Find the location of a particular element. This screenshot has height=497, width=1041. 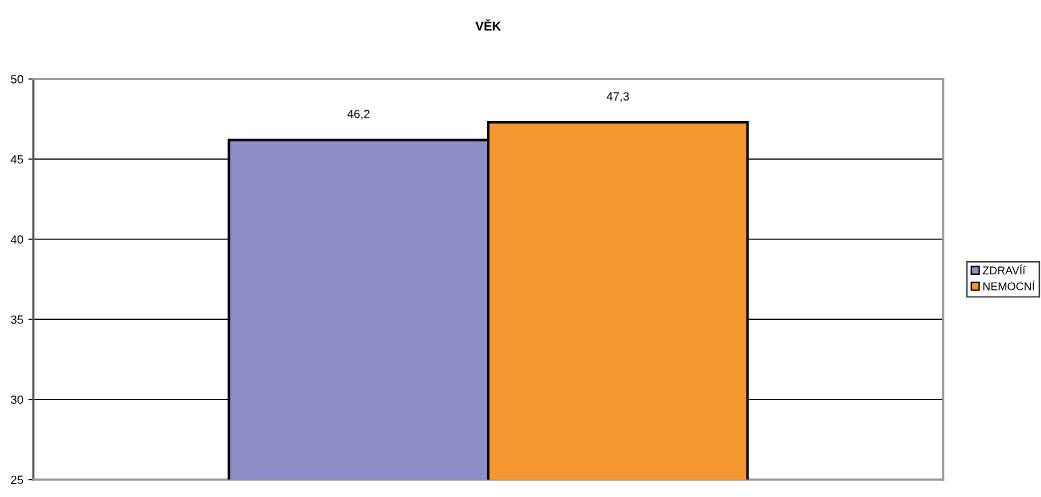

y-tick-label: 45 is located at coordinates (17, 159).